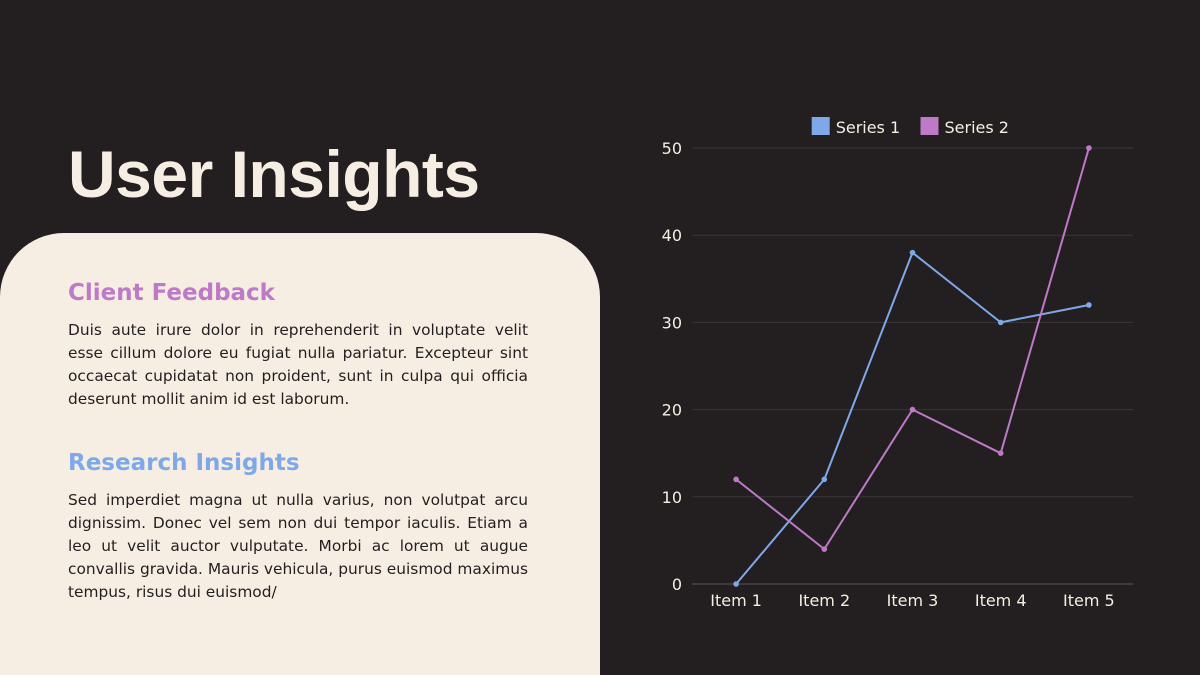 The height and width of the screenshot is (675, 1200). I want to click on y-tick-label: 50, so click(672, 148).